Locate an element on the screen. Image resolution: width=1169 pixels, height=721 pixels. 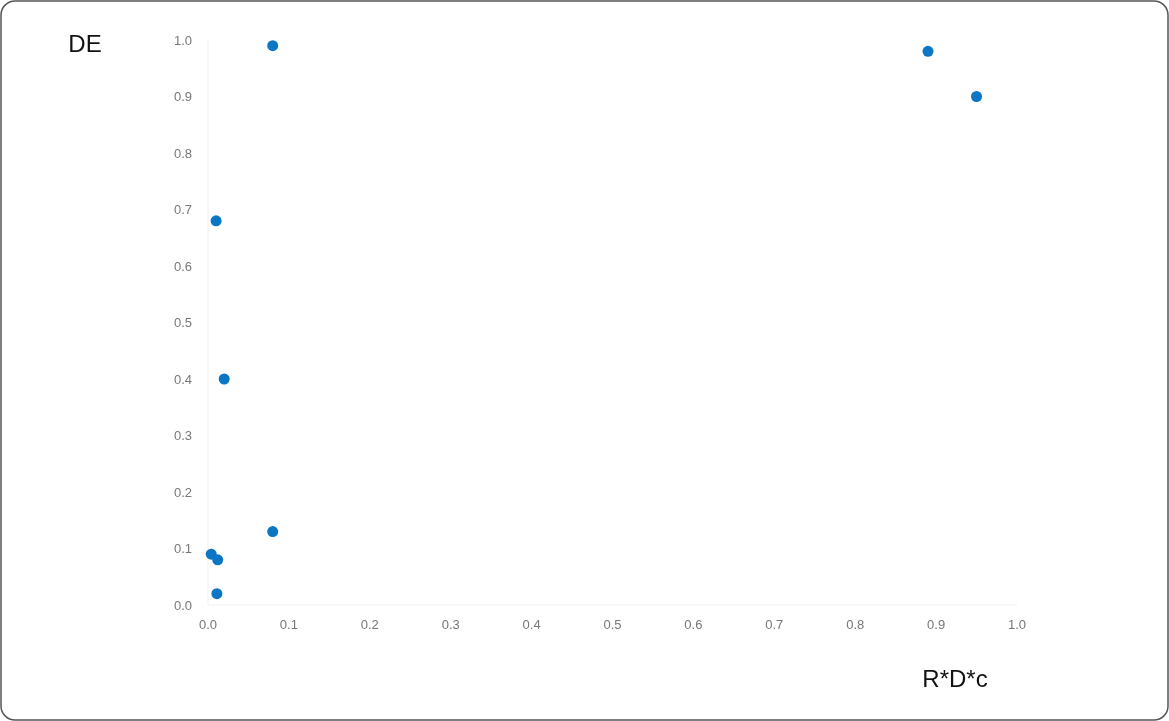
x-tick-label: 0.6 is located at coordinates (693, 624).